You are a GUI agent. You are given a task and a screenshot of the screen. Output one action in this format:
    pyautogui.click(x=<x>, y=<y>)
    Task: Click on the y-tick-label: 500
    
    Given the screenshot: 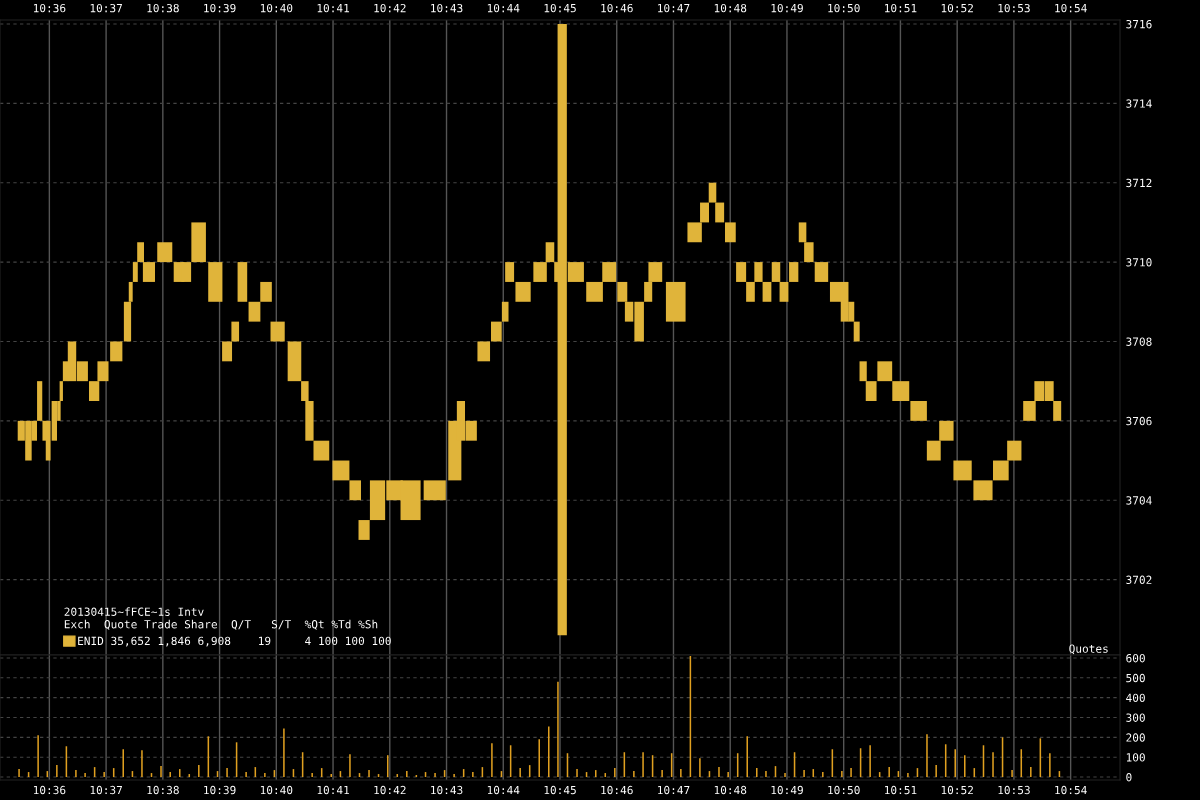 What is the action you would take?
    pyautogui.click(x=1135, y=678)
    